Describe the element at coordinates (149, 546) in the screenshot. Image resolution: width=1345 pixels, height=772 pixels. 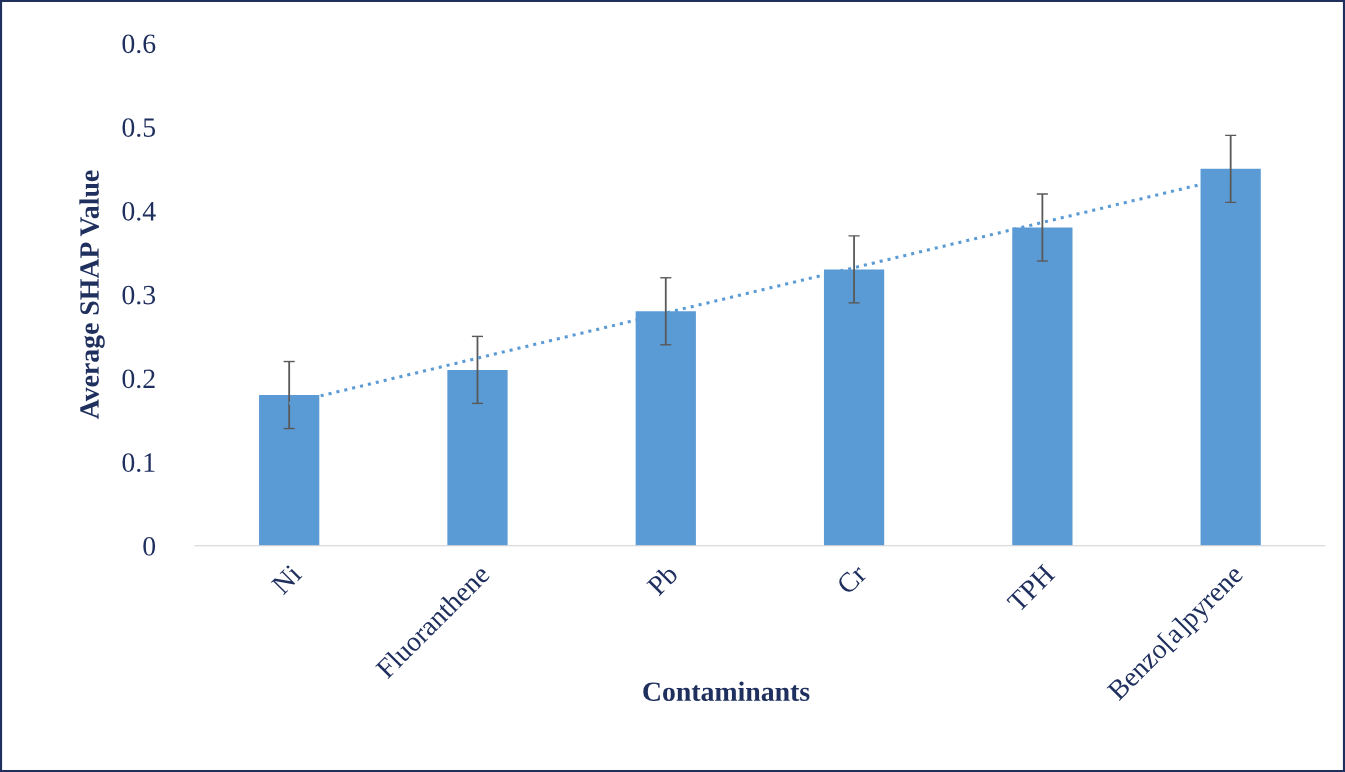
I see `y-tick-label: 0` at that location.